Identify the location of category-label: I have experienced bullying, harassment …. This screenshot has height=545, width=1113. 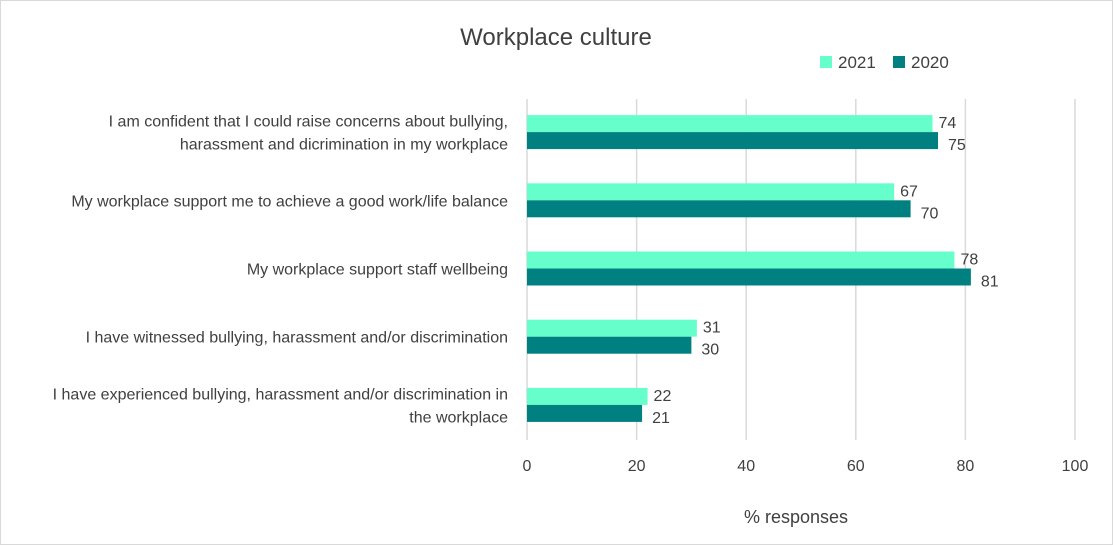
(280, 394).